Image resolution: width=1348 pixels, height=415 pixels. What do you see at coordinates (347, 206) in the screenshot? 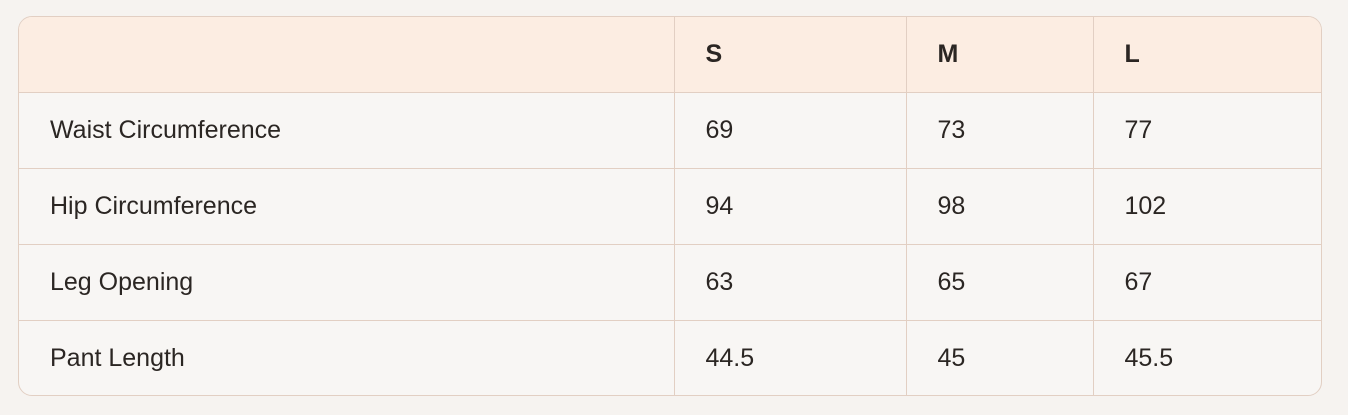
I see `row-label: Hip Circumference` at bounding box center [347, 206].